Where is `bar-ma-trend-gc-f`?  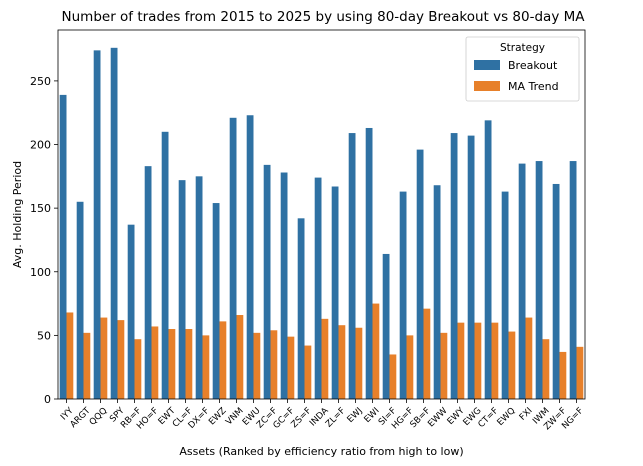
bar-ma-trend-gc-f is located at coordinates (291, 367).